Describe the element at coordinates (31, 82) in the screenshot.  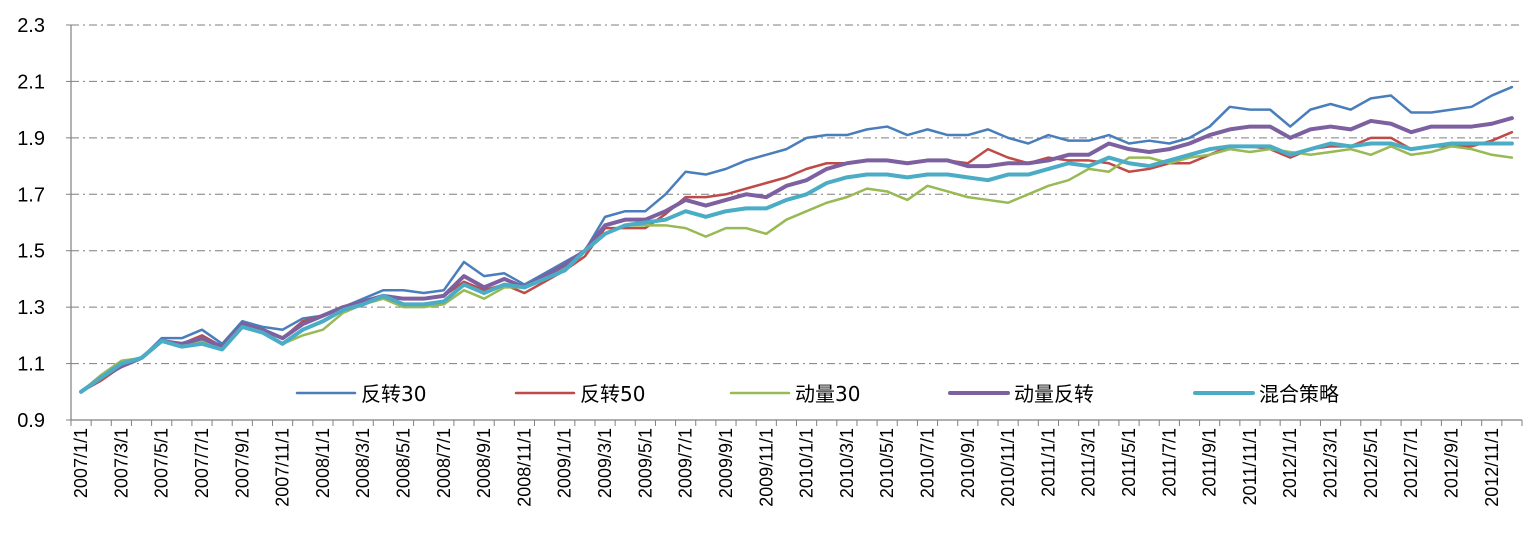
I see `y-tick-label-2.1: 2.1` at that location.